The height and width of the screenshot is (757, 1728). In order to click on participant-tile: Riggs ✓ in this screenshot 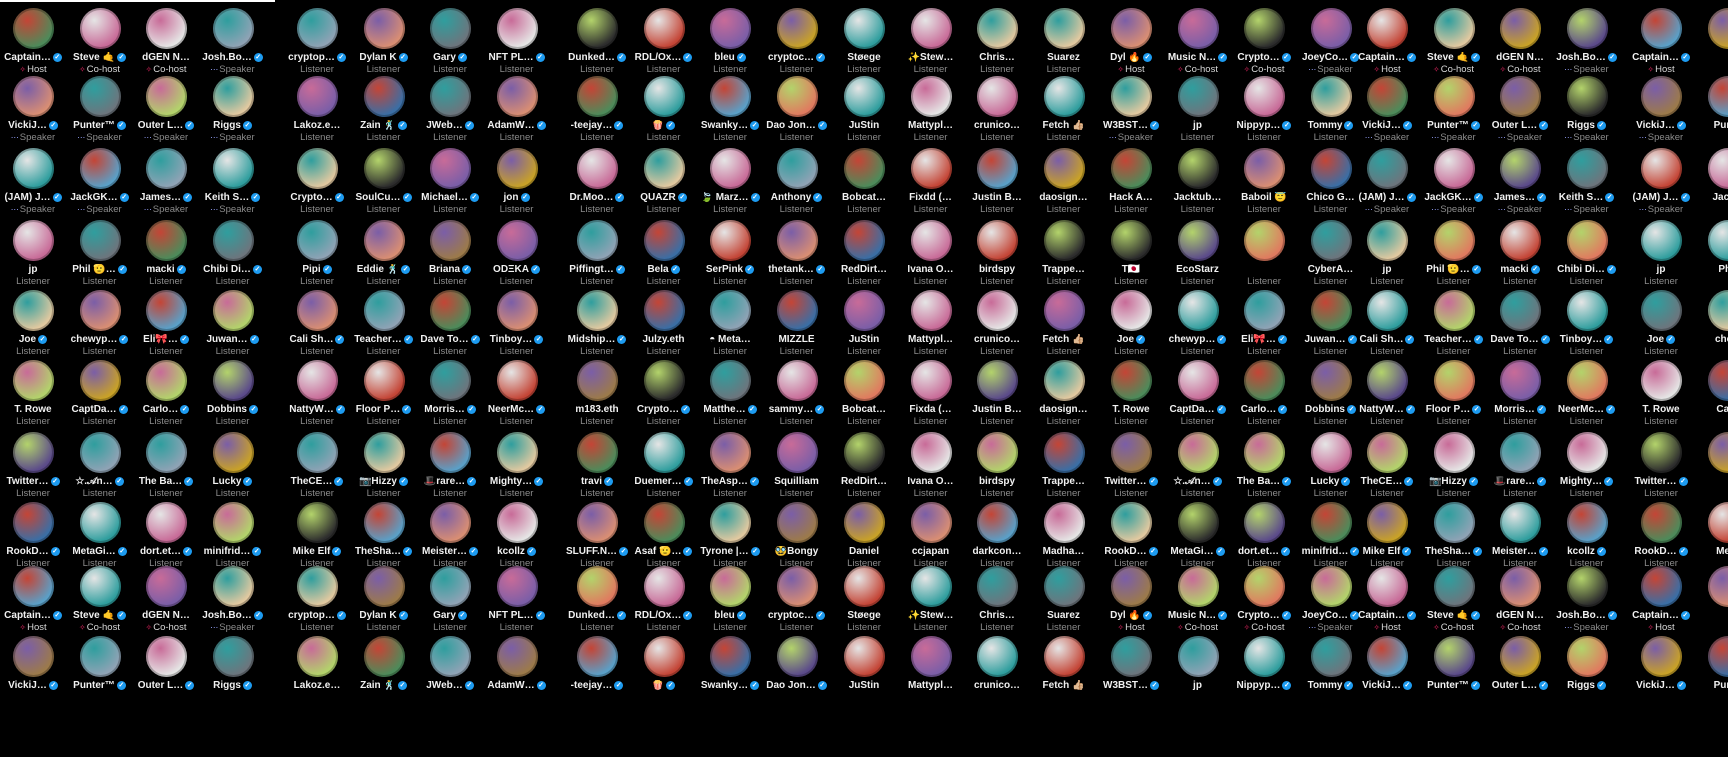, I will do `click(1587, 671)`.